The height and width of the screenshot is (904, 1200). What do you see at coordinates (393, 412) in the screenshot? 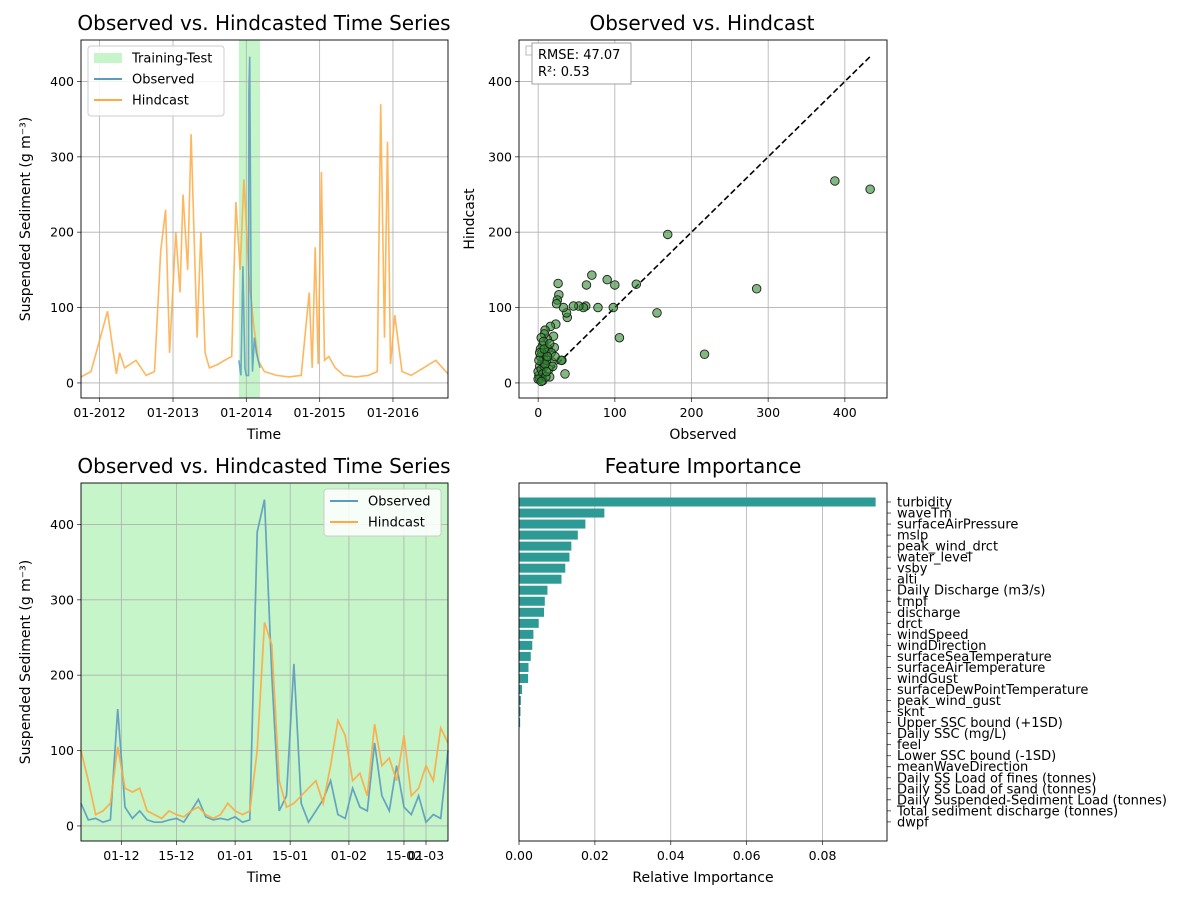
I see `p1-xtick-label: 01-2016` at bounding box center [393, 412].